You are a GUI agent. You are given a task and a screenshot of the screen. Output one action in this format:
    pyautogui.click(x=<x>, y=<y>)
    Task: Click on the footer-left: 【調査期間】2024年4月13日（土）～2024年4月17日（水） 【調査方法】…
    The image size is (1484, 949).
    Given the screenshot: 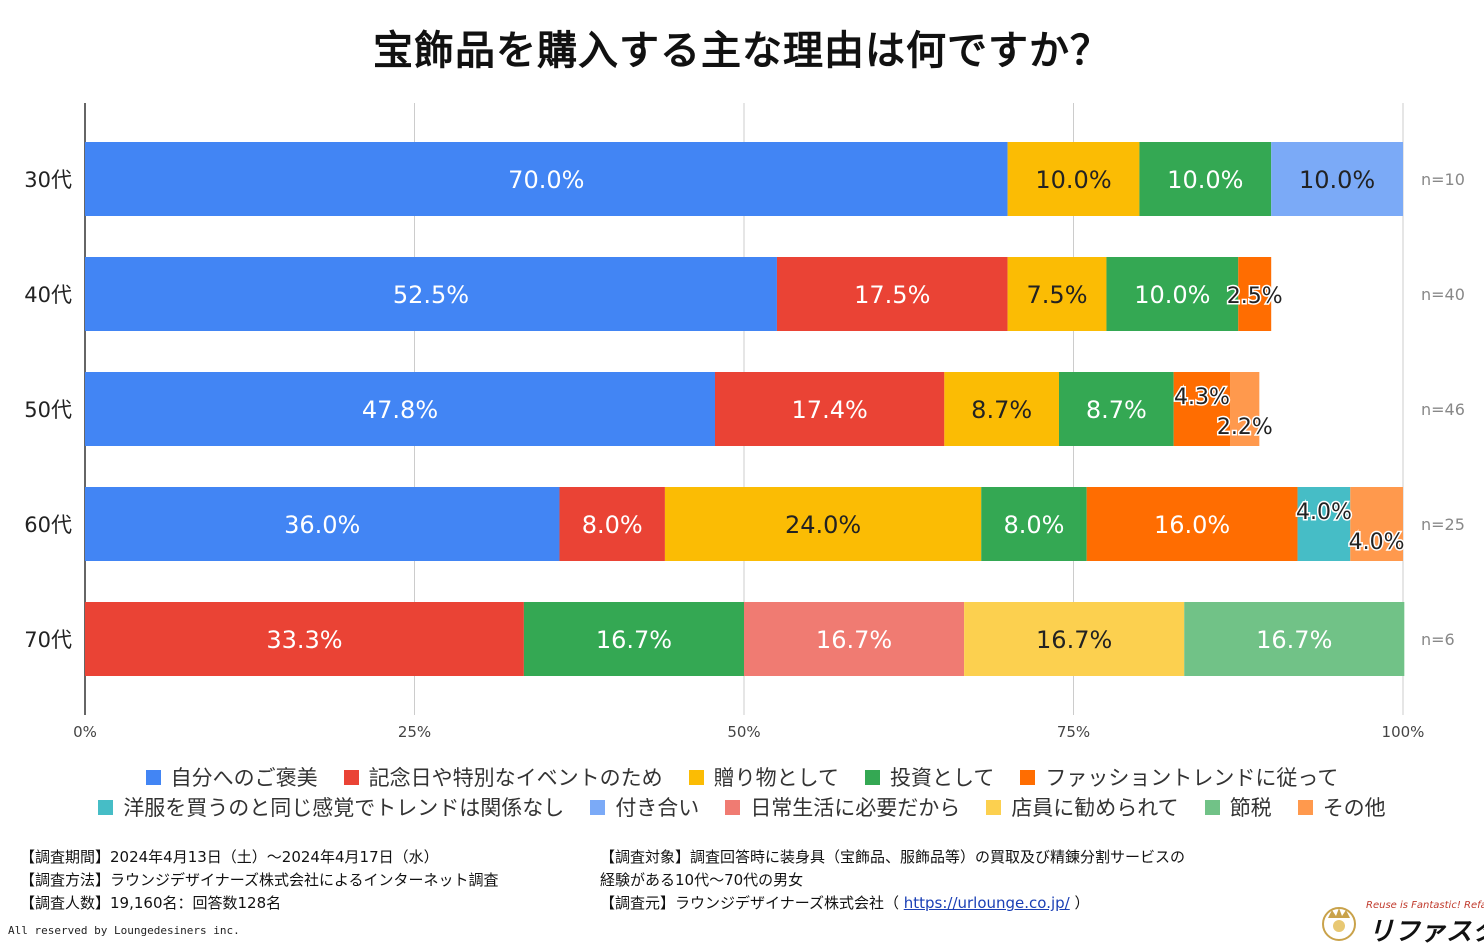 What is the action you would take?
    pyautogui.click(x=259, y=880)
    